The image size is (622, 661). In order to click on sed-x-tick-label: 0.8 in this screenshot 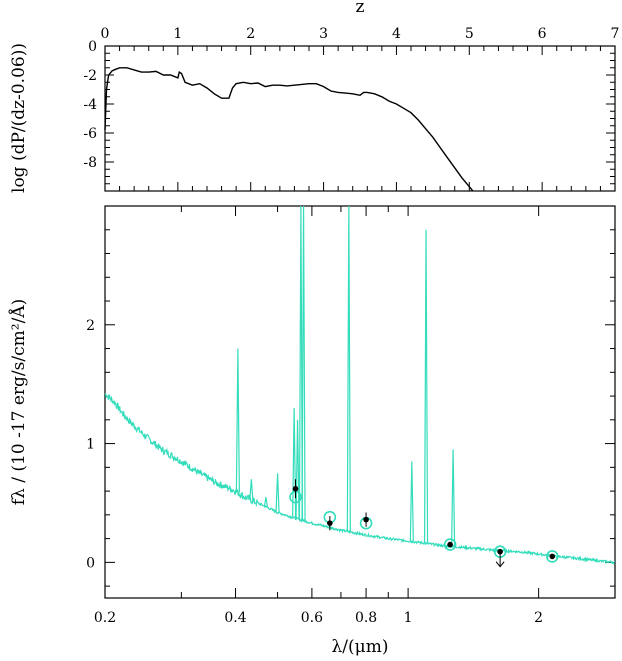, I will do `click(366, 618)`.